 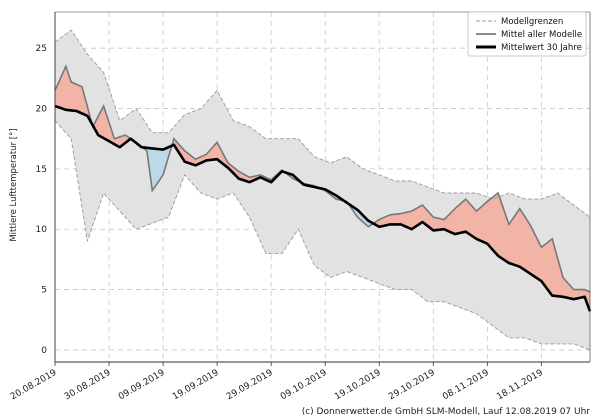 I want to click on y-tick-label: 5, so click(x=44, y=291).